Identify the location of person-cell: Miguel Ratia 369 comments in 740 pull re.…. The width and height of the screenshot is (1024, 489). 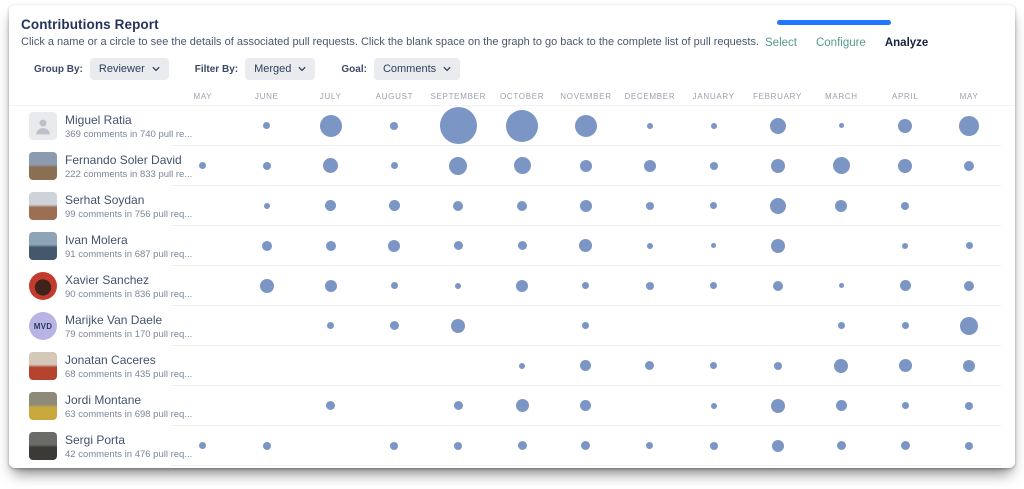
(100, 126).